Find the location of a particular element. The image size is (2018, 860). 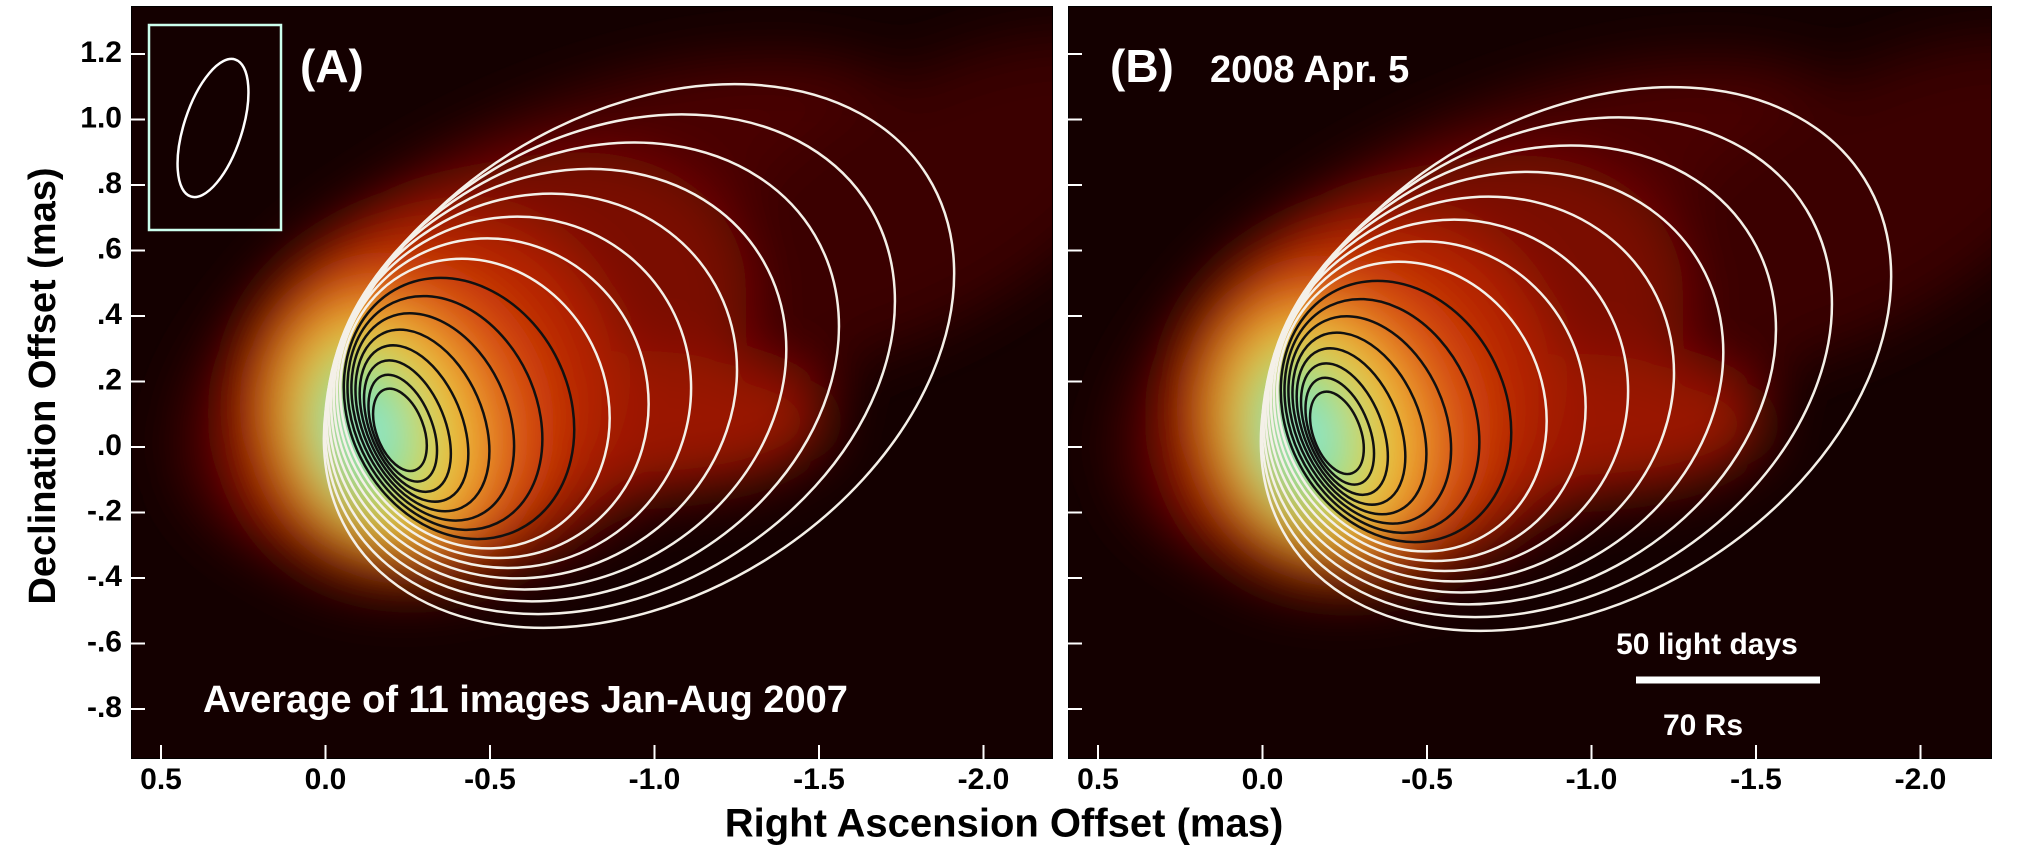

y-tick-label: .2 is located at coordinates (109, 379).